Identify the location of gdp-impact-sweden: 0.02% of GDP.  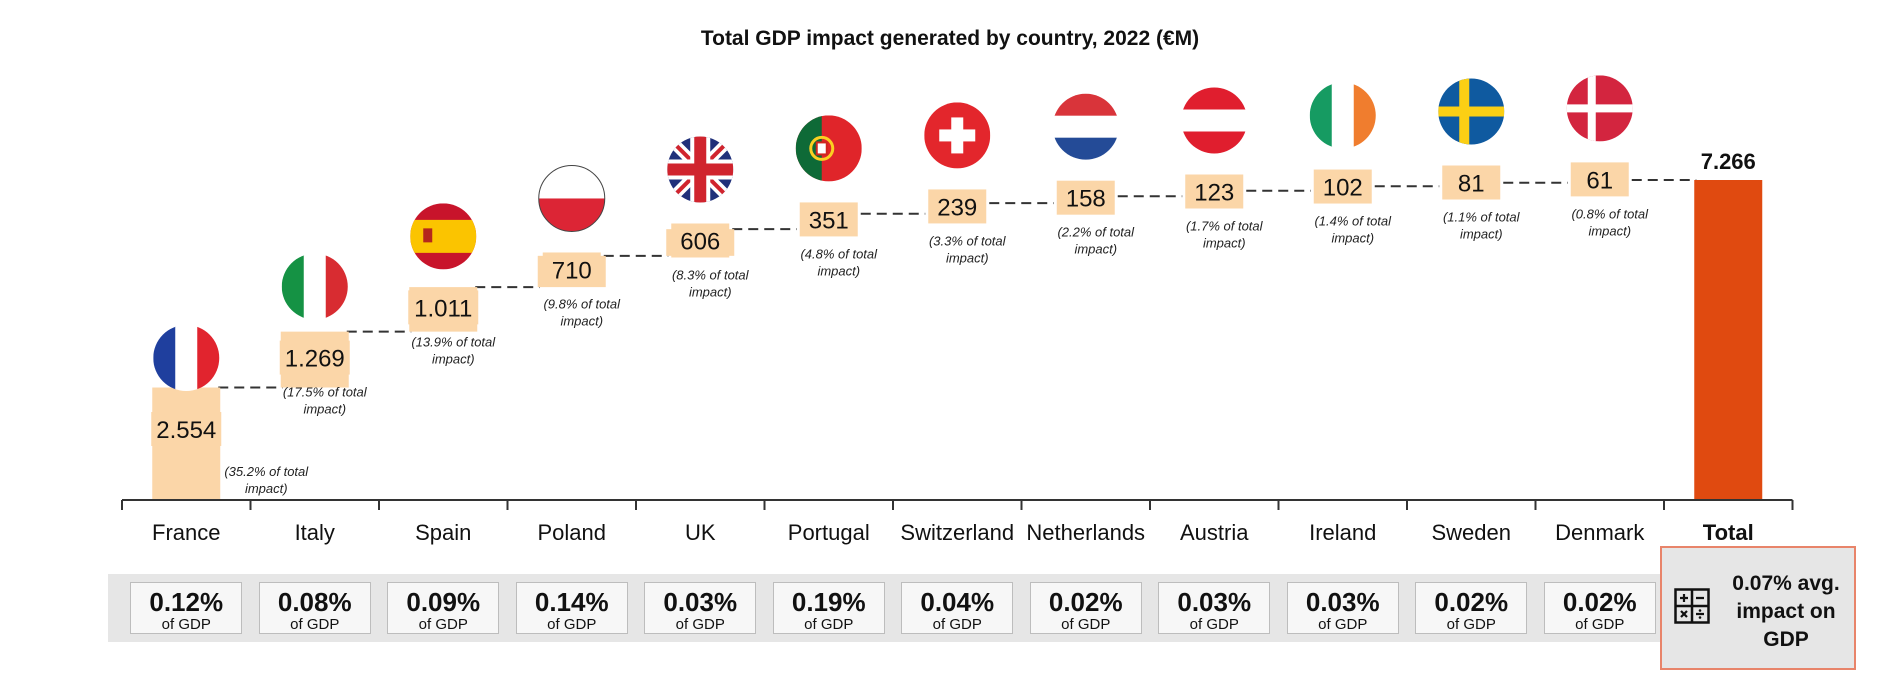
(1471, 608).